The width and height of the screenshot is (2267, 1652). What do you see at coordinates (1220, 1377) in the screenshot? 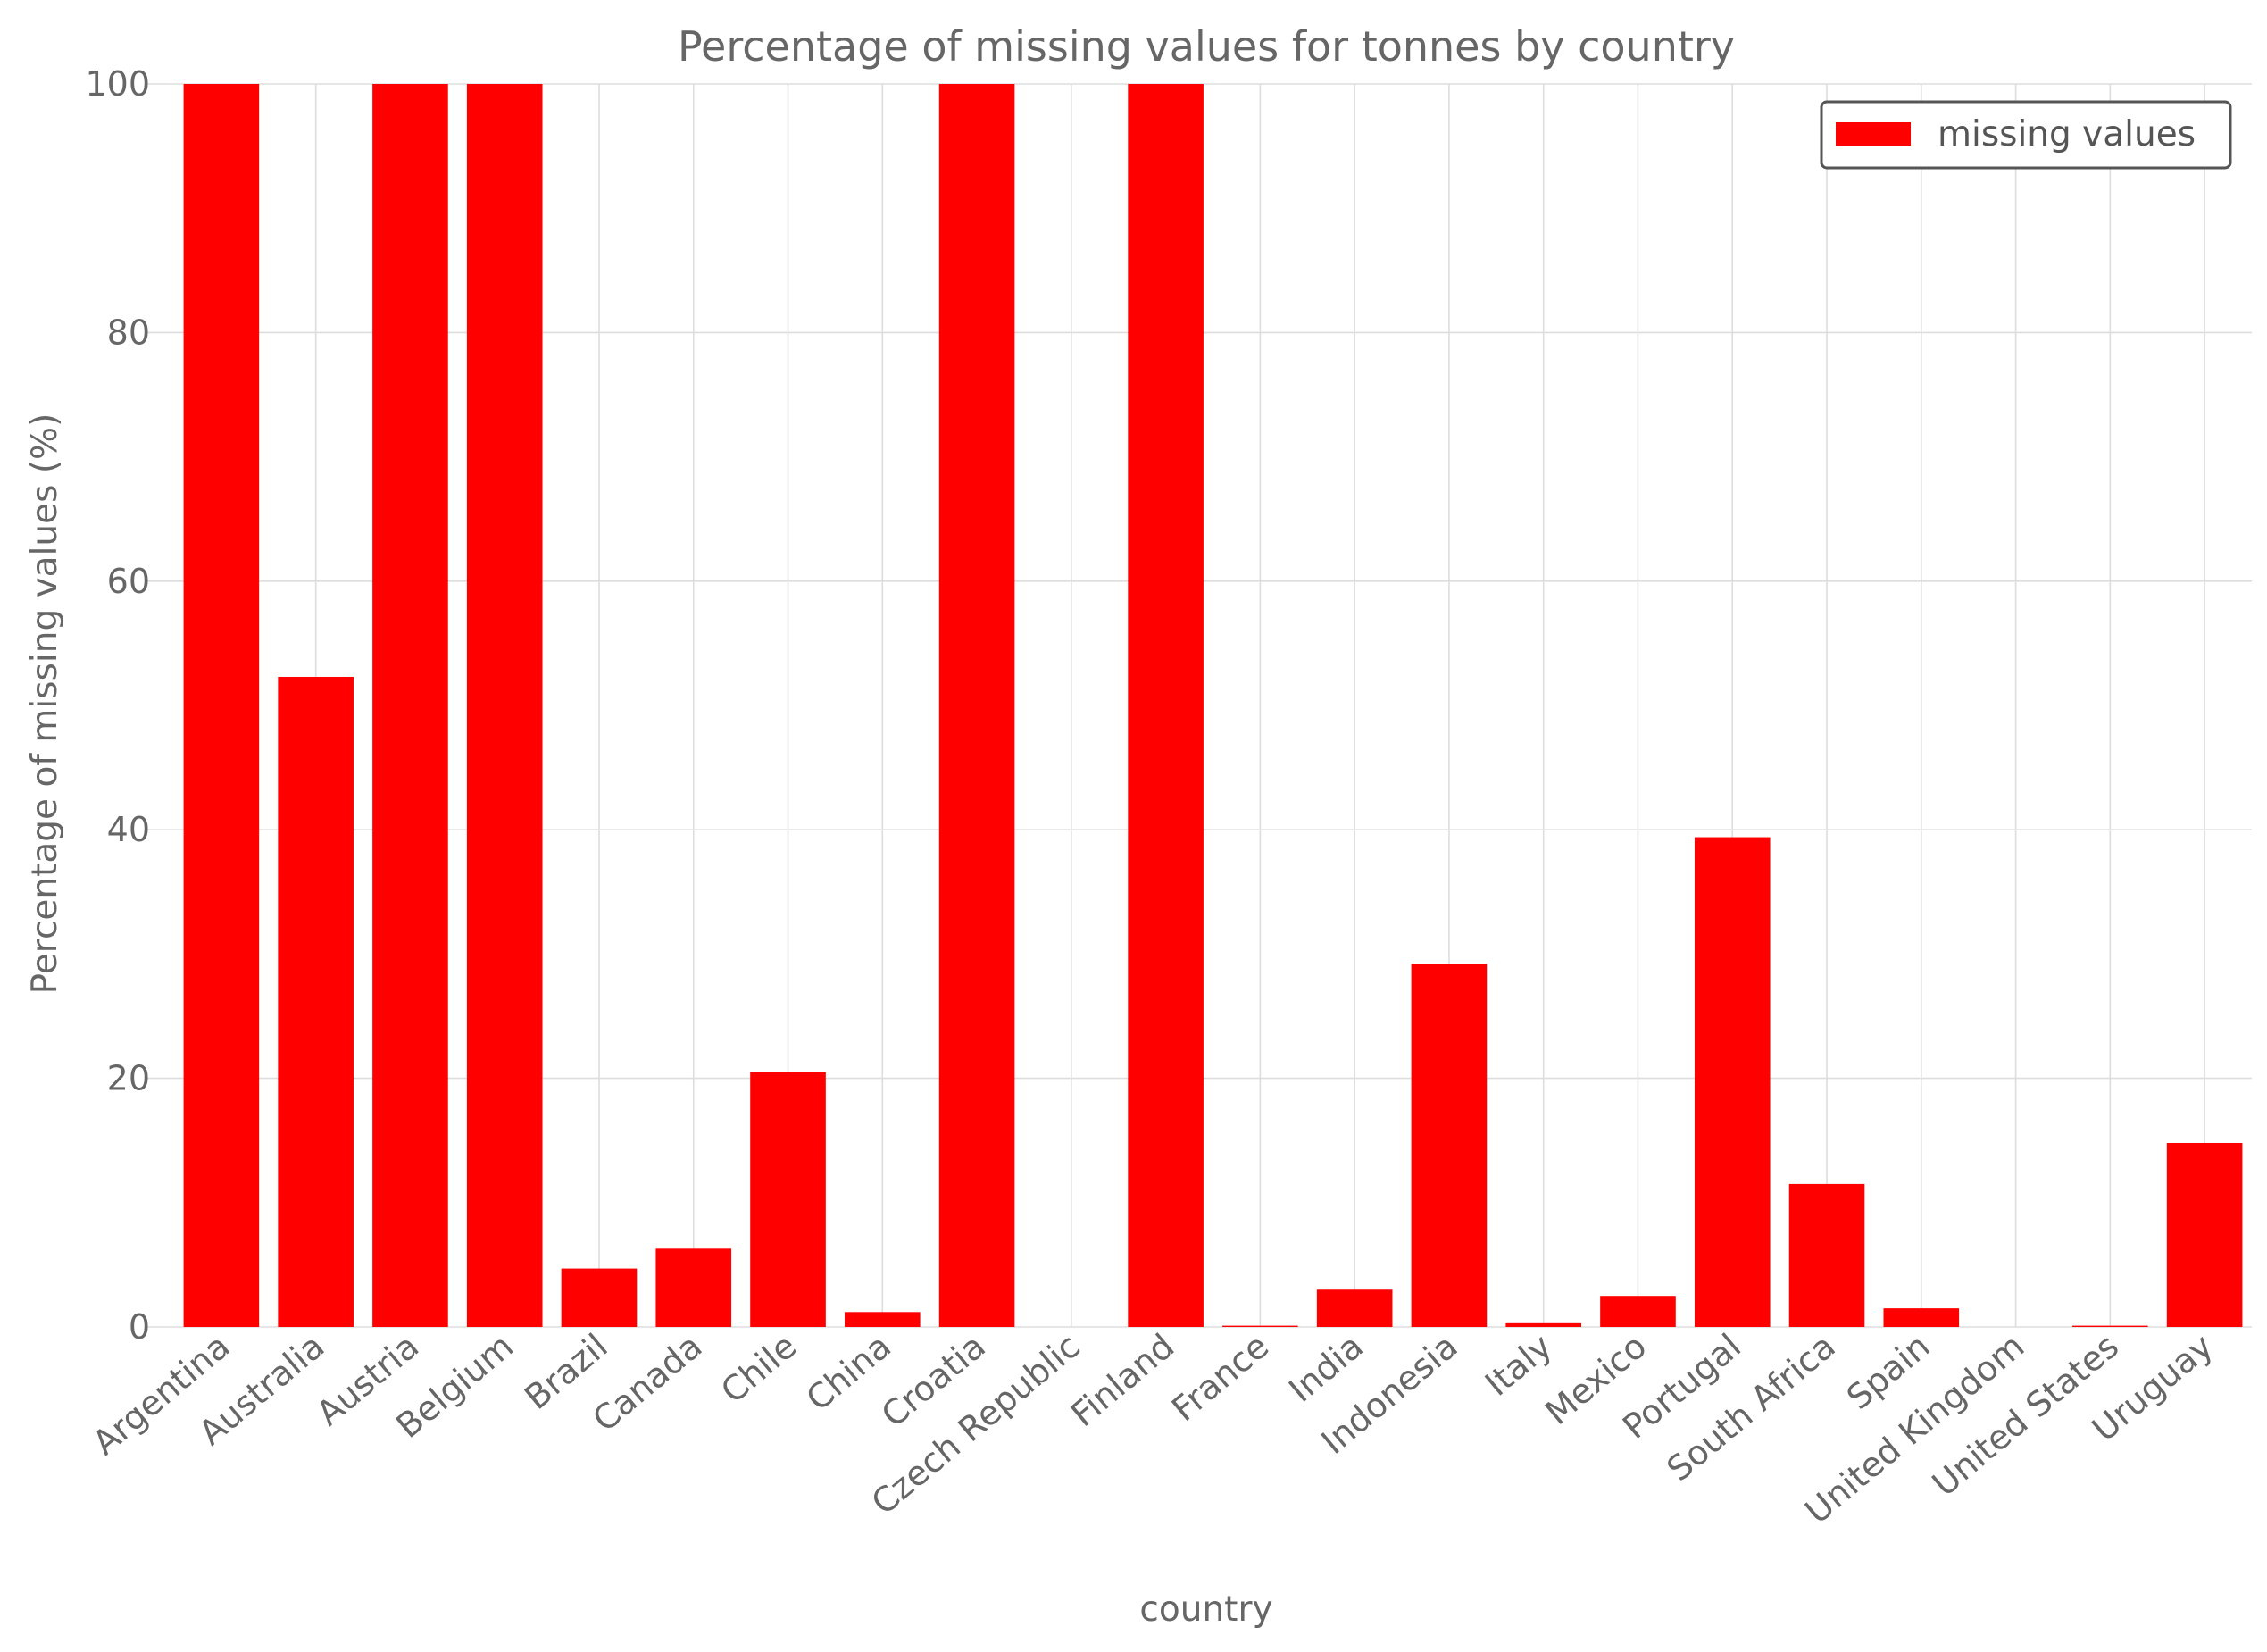
I see `x-tick-label: France` at bounding box center [1220, 1377].